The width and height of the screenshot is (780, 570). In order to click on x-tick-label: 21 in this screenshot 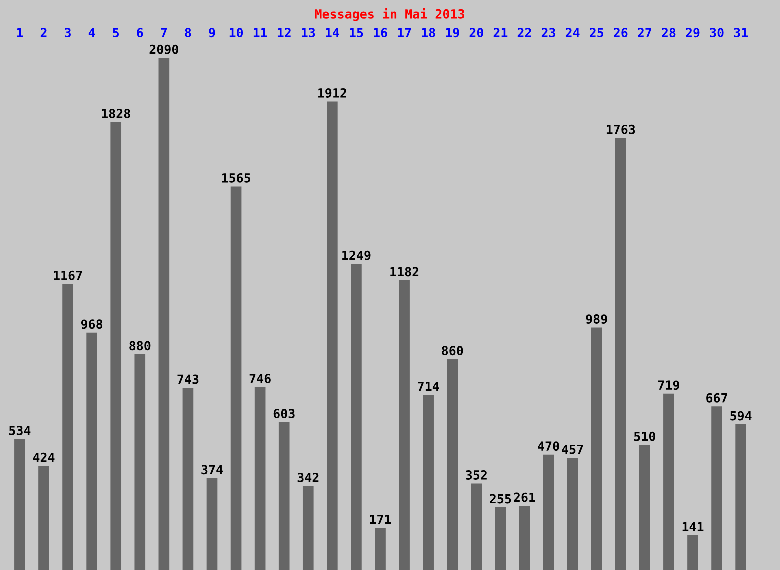, I will do `click(501, 33)`.